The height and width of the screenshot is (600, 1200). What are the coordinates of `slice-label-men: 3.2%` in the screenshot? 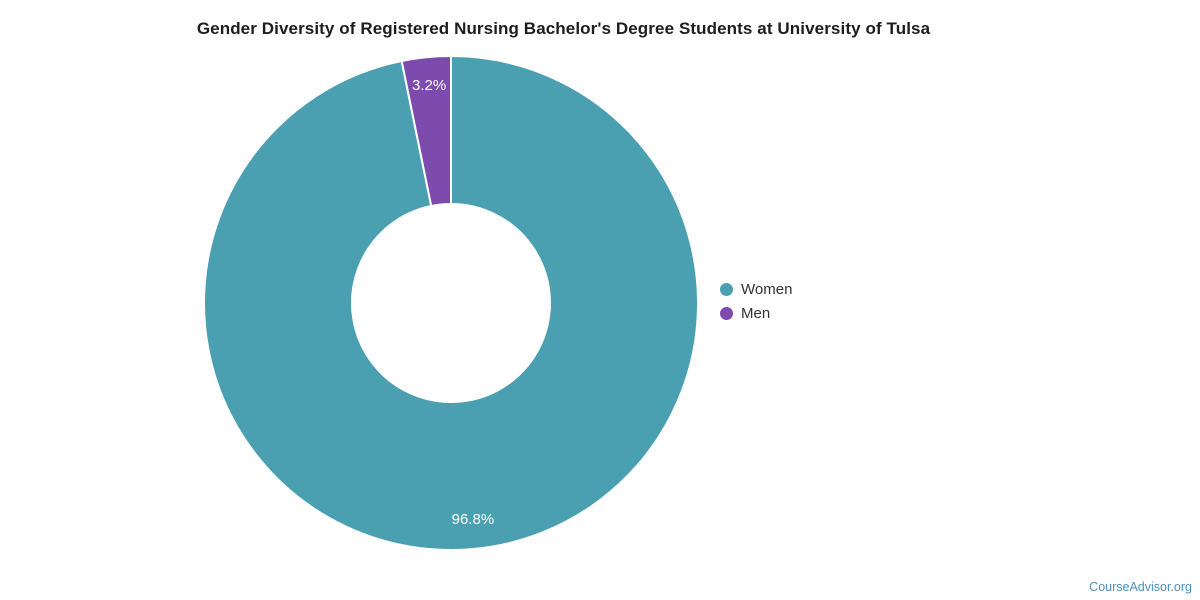 It's located at (429, 85).